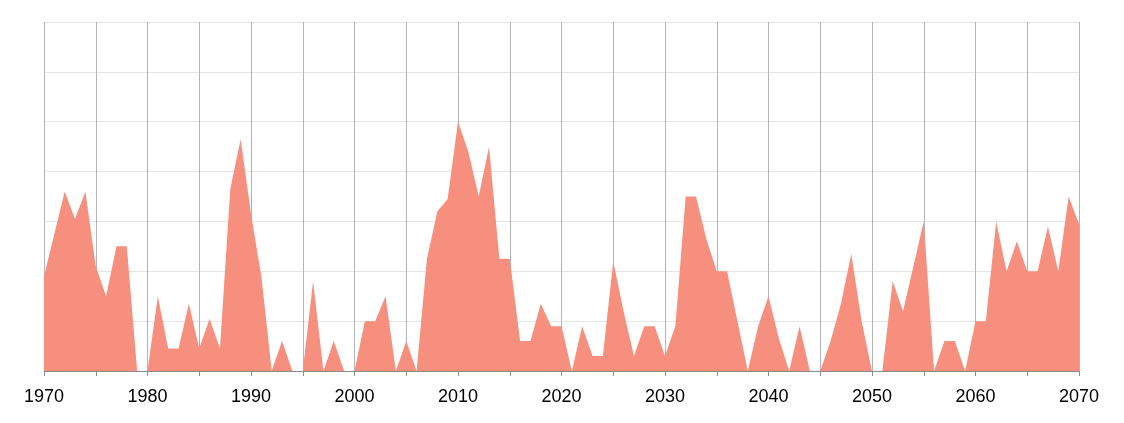  What do you see at coordinates (975, 396) in the screenshot?
I see `x-tick-label: 2060` at bounding box center [975, 396].